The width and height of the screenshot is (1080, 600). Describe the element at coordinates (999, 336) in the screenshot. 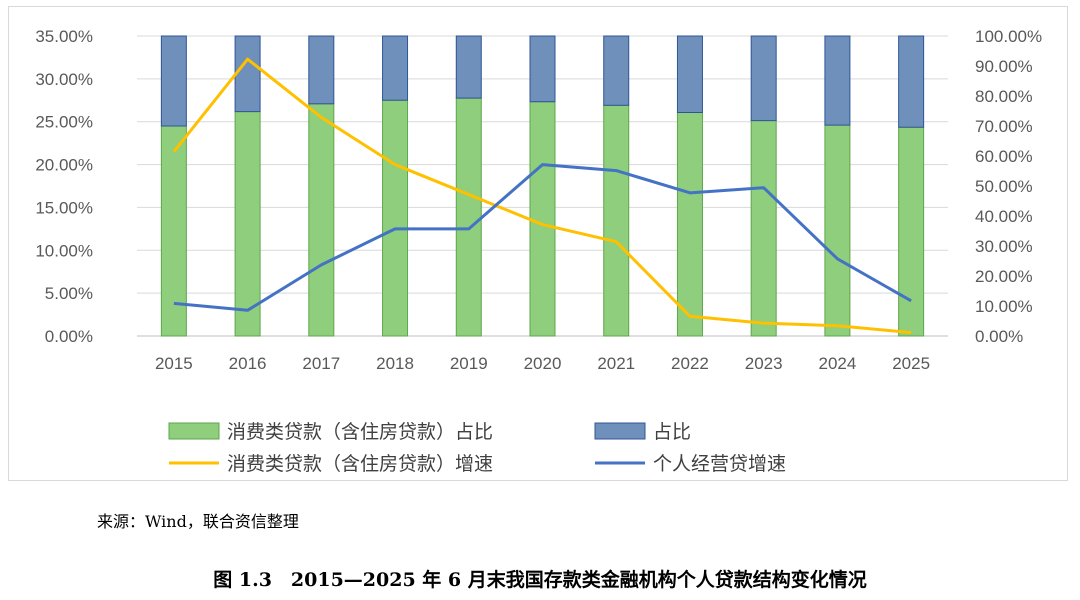

I see `y-right-tick-label: 0.00%` at that location.